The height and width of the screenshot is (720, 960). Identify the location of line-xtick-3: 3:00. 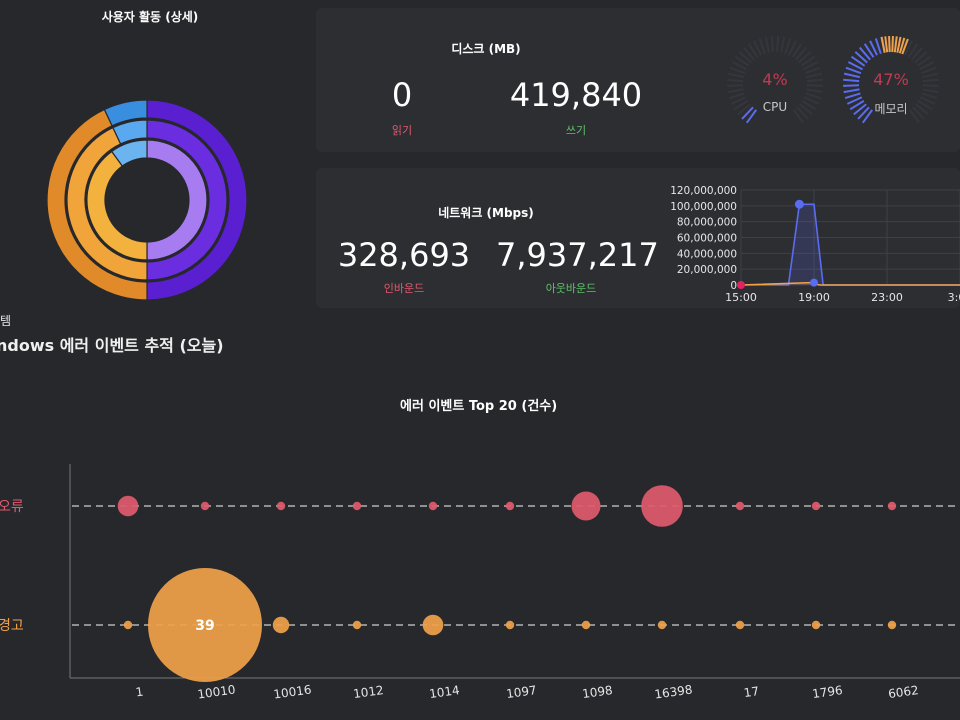
(954, 297).